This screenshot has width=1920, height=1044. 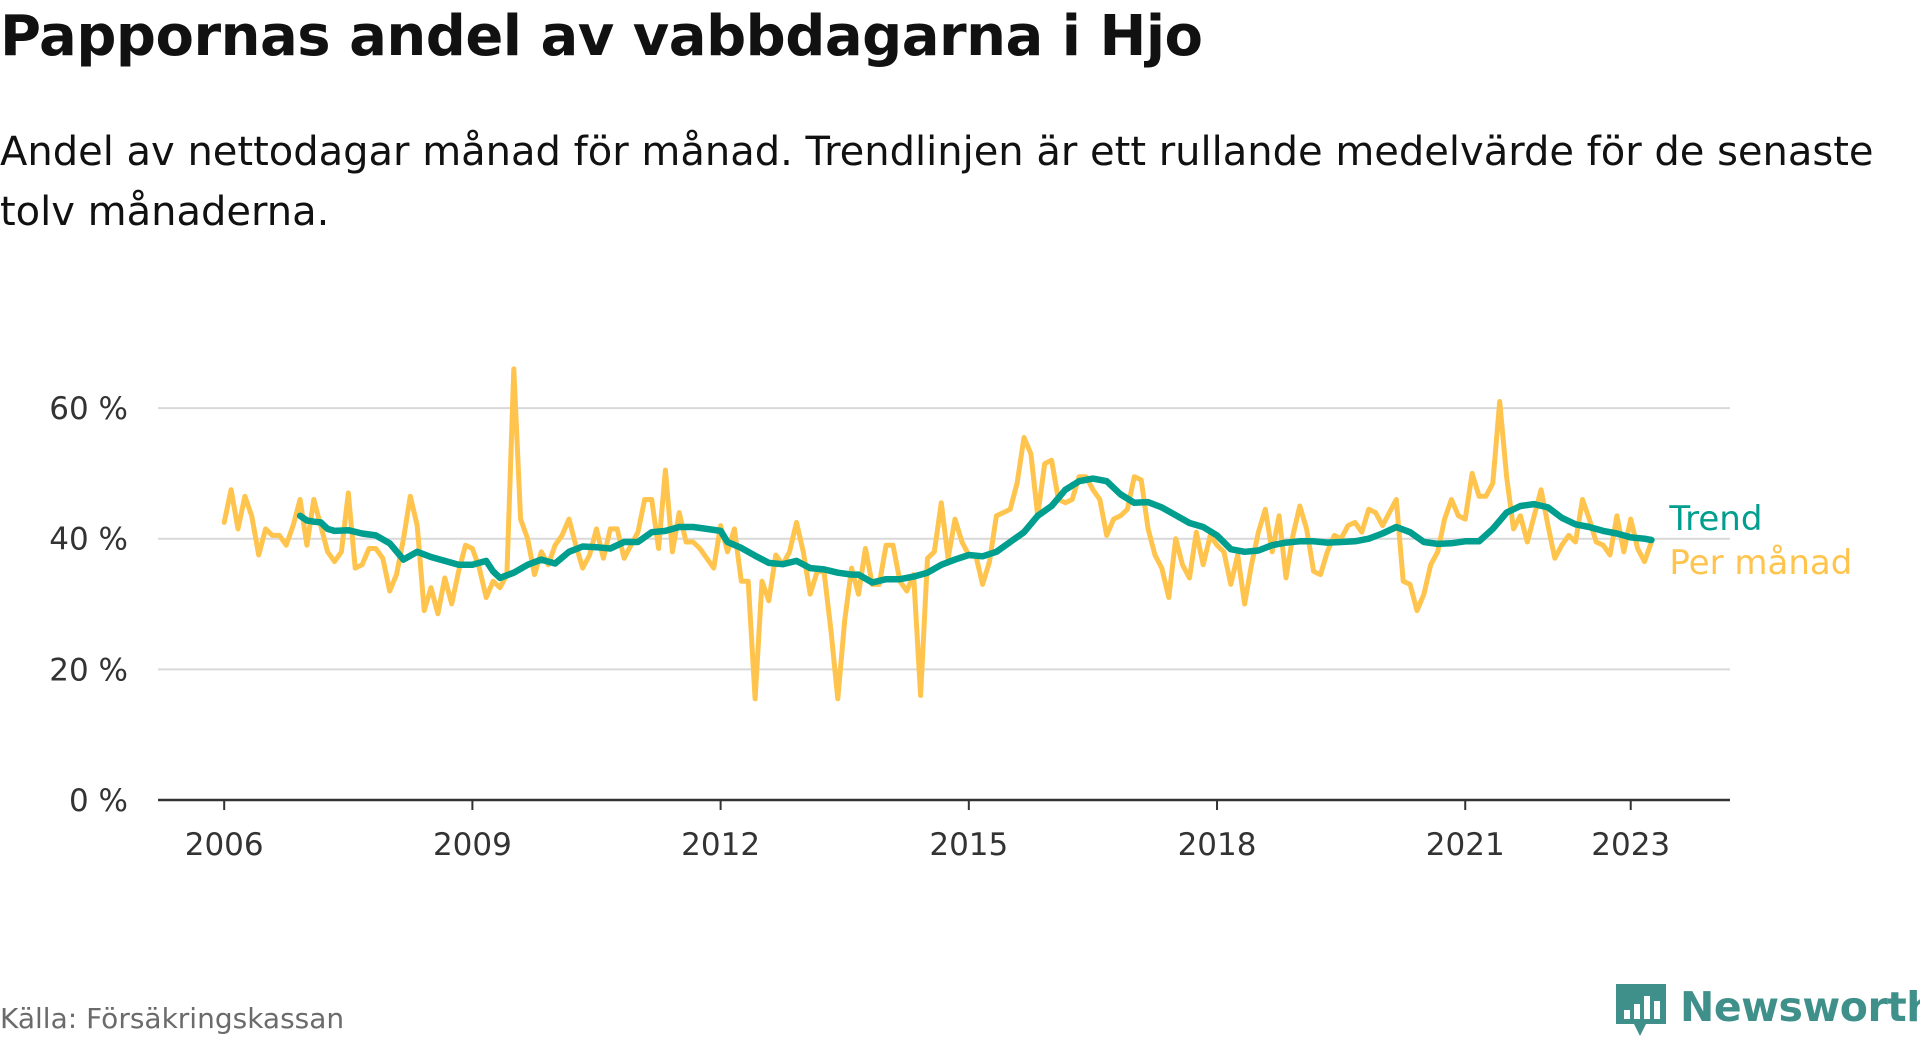 What do you see at coordinates (1760, 563) in the screenshot?
I see `series-label-per-manad: Per månad` at bounding box center [1760, 563].